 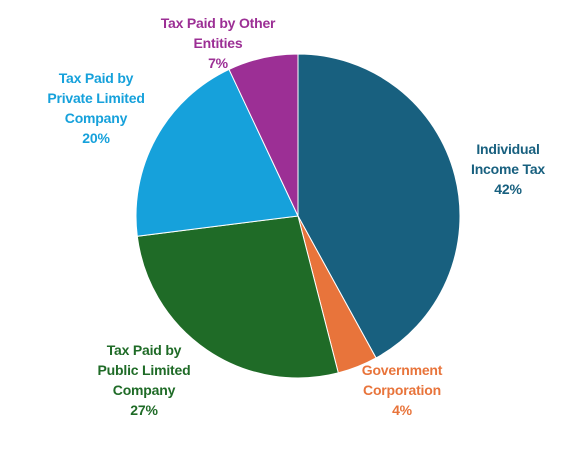 What do you see at coordinates (96, 108) in the screenshot?
I see `slice-label-private-limited-company: Tax Paid by Private Limited Company 20%` at bounding box center [96, 108].